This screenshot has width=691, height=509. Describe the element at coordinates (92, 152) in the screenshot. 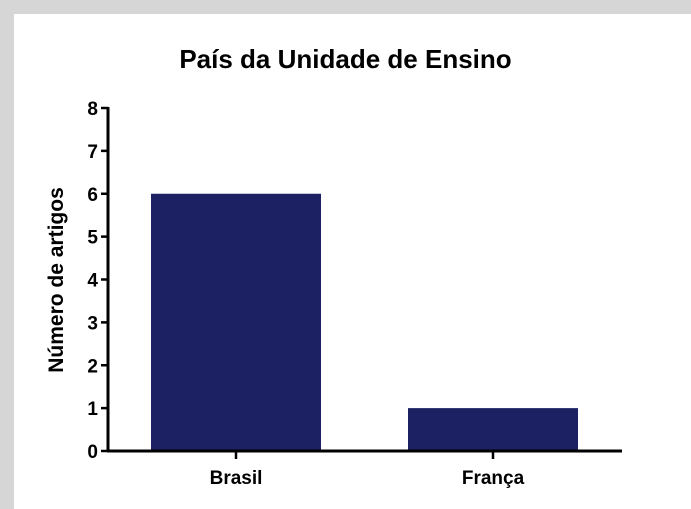

I see `y-tick-label: 7` at that location.